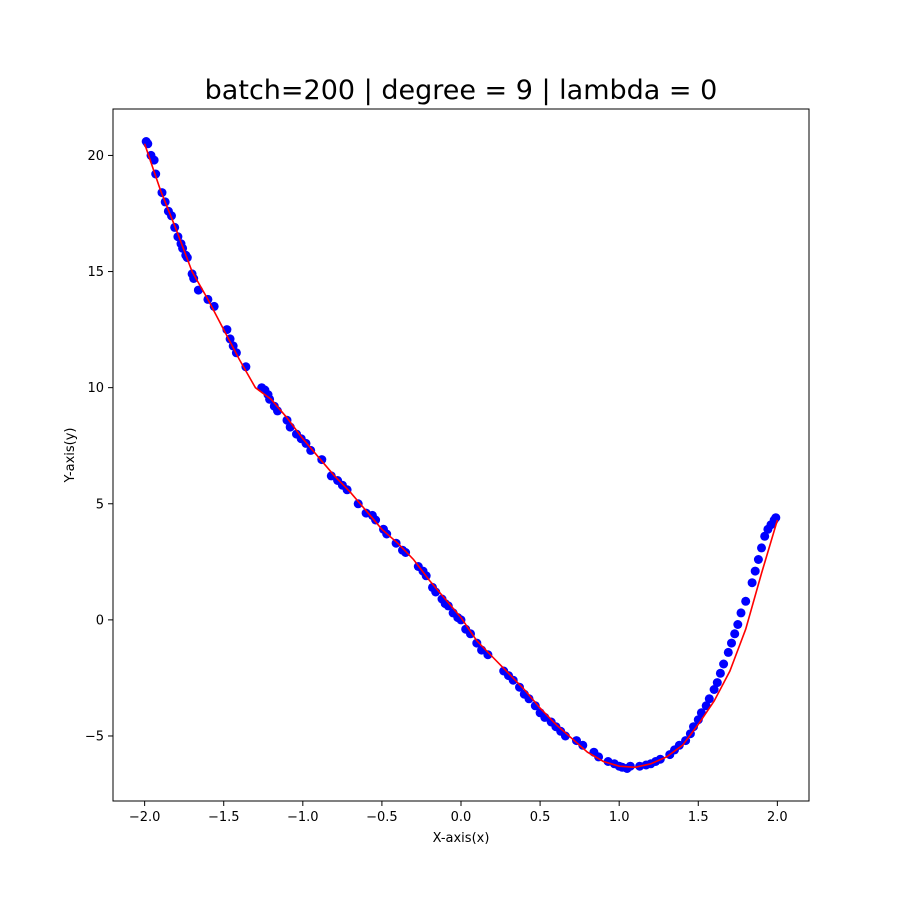  What do you see at coordinates (698, 817) in the screenshot?
I see `x-tick-label: 1.5` at bounding box center [698, 817].